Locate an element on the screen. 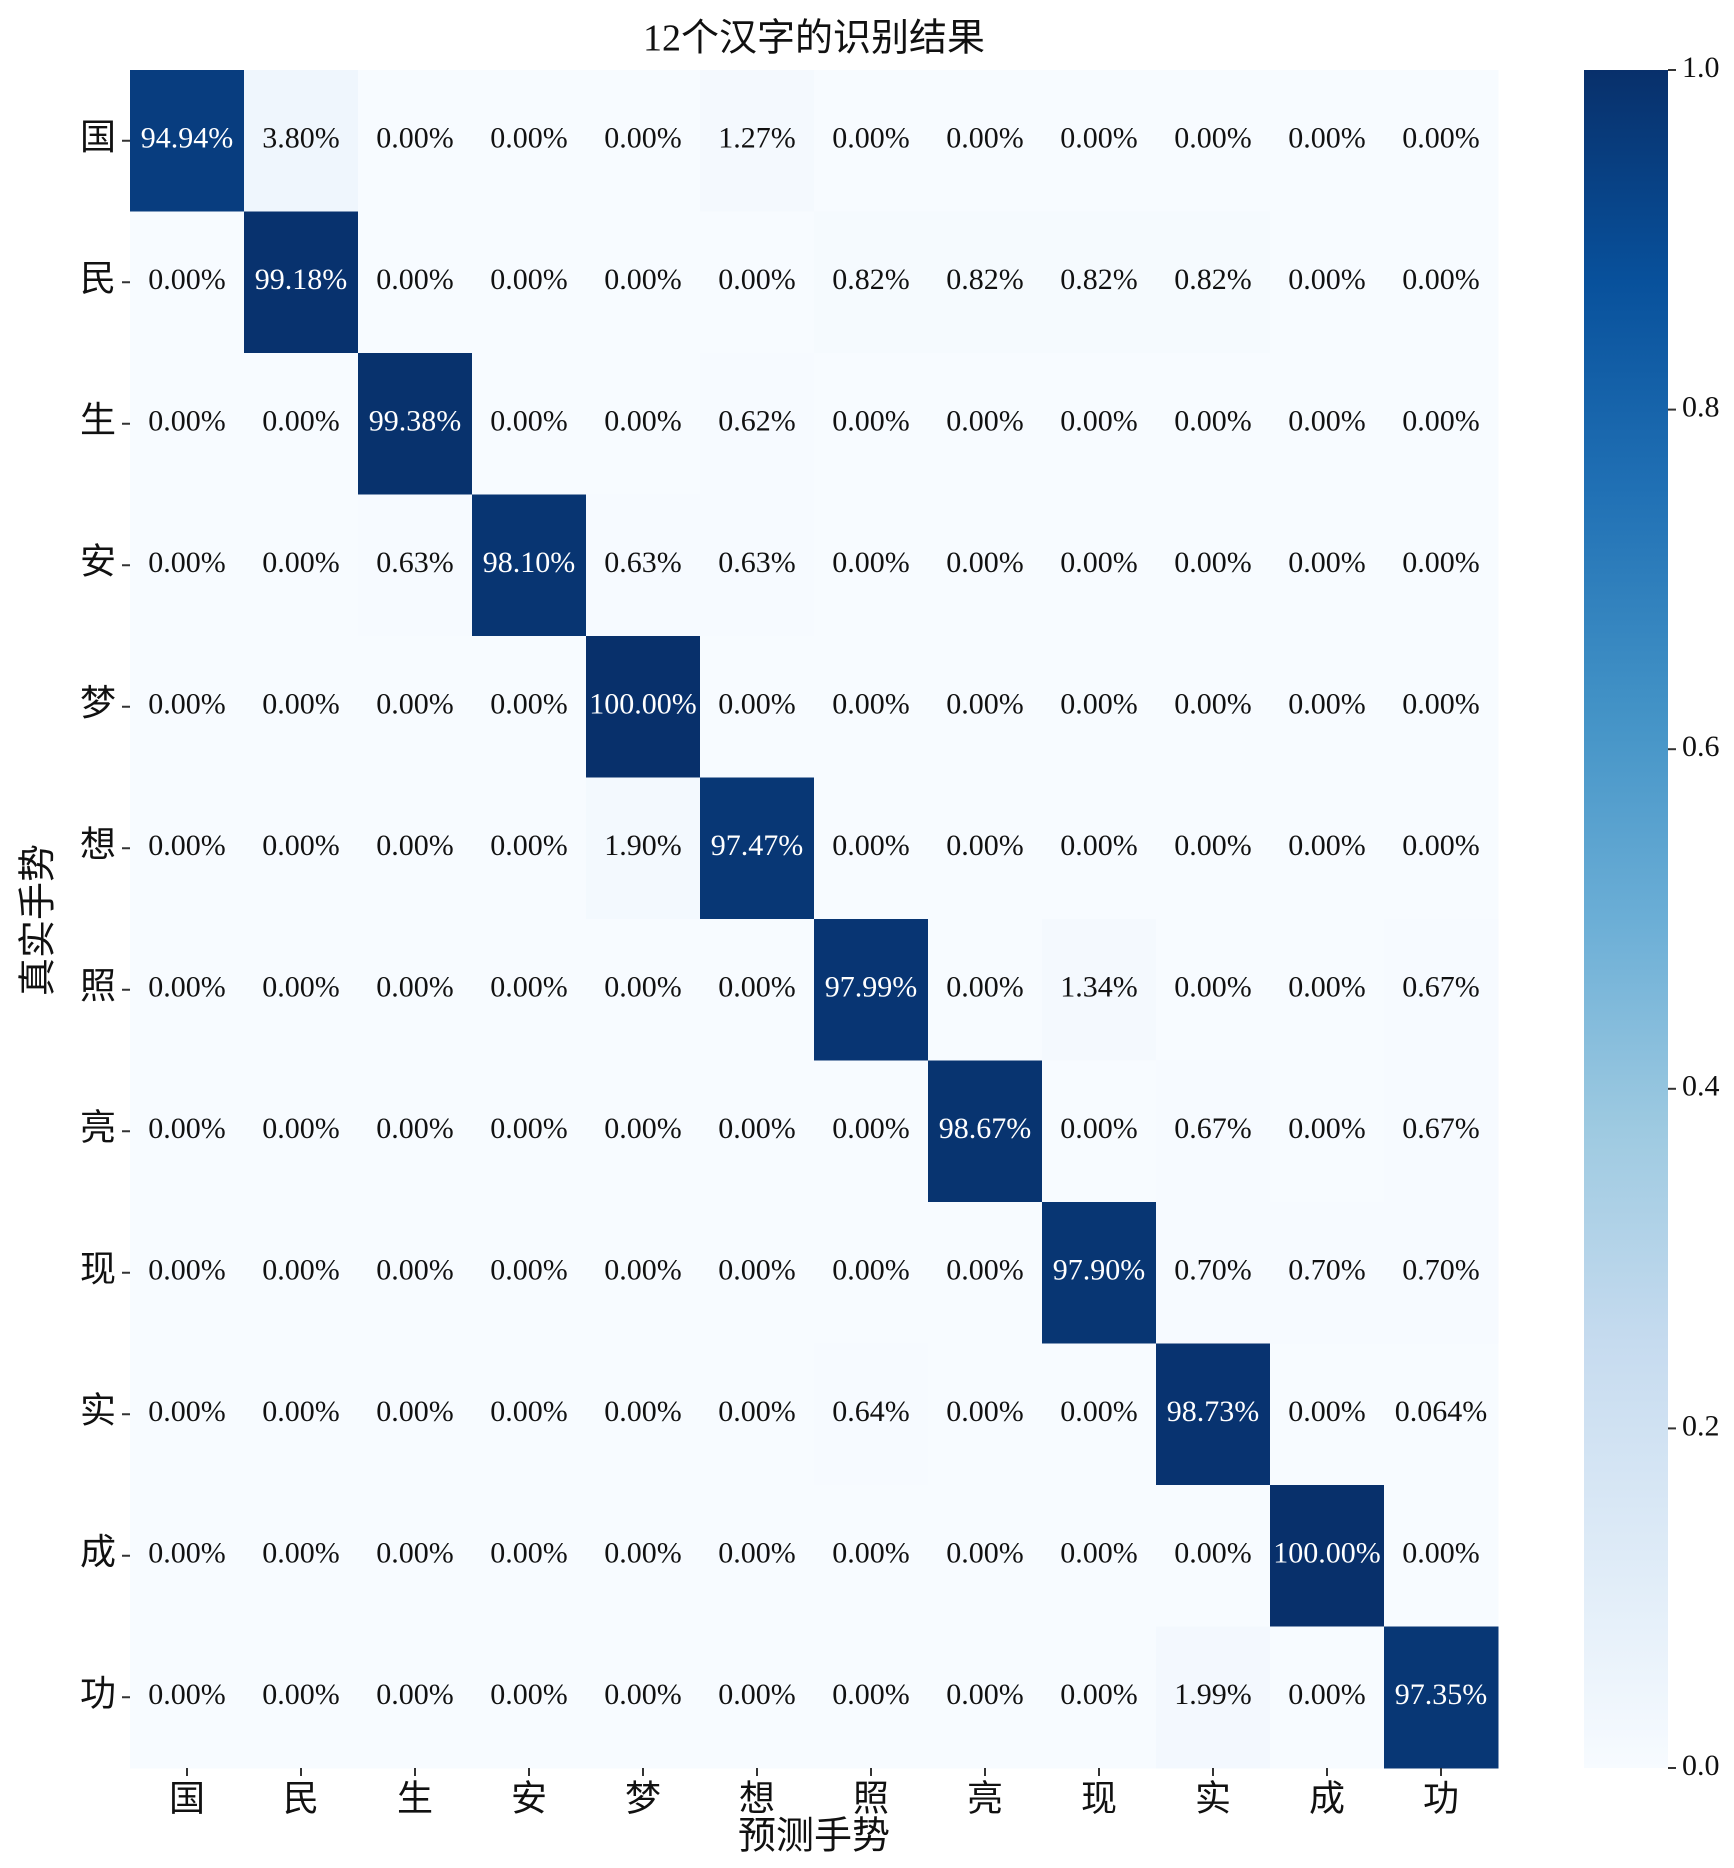  x-tick-label: 国 is located at coordinates (187, 1798).